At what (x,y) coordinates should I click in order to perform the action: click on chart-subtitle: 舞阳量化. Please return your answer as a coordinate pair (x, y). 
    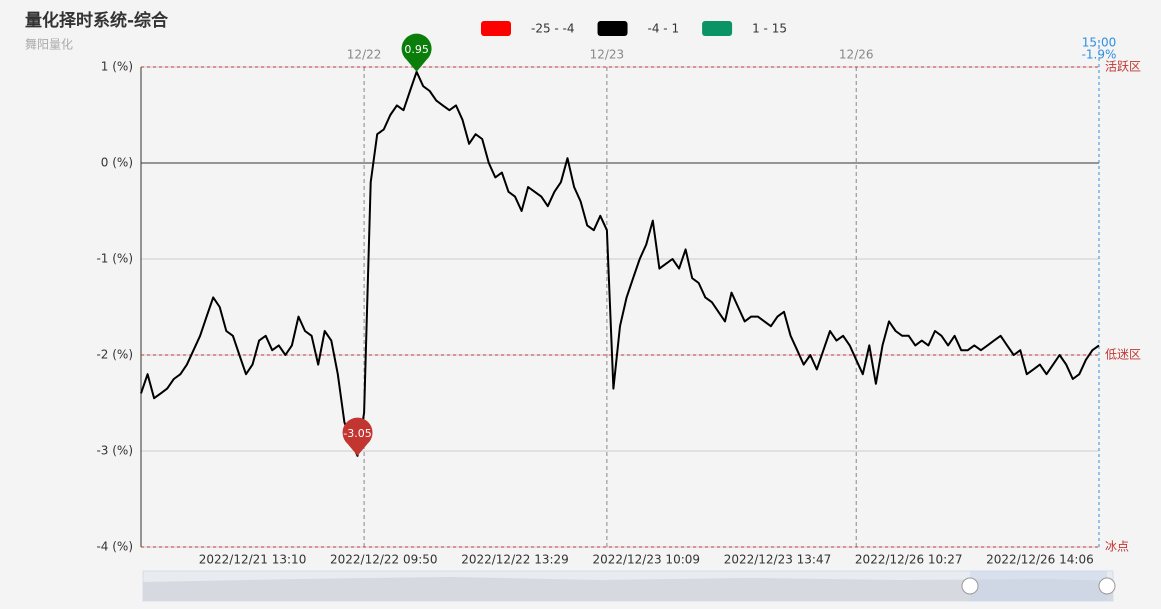
    Looking at the image, I should click on (49, 45).